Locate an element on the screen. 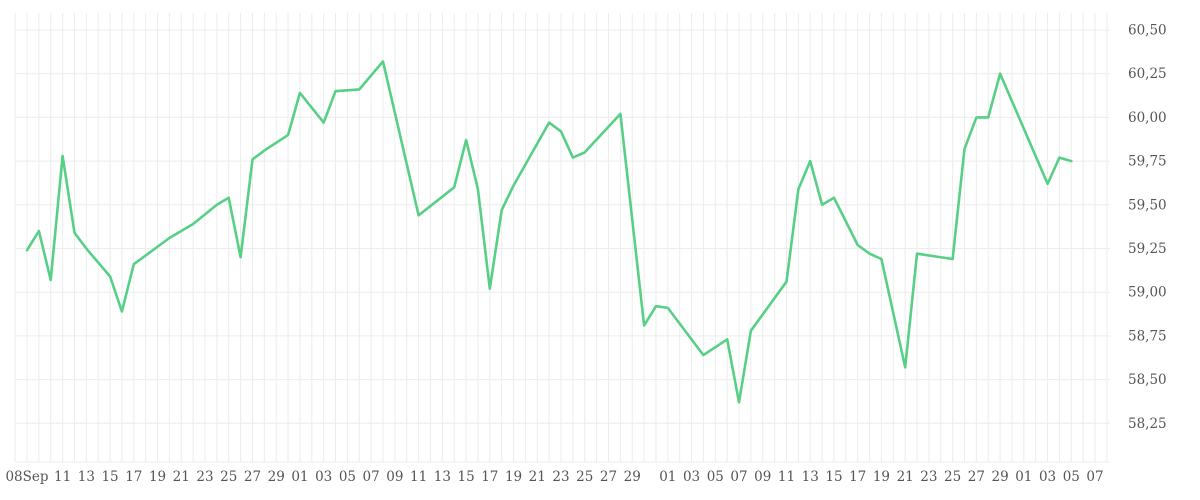  y-tick-label: 60,50 is located at coordinates (1147, 31).